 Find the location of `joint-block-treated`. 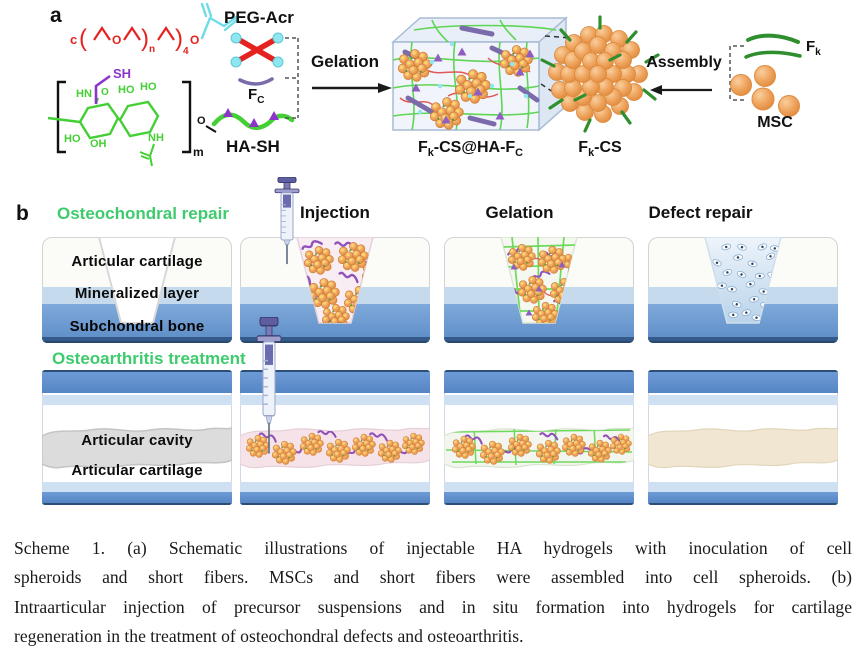

joint-block-treated is located at coordinates (743, 437).